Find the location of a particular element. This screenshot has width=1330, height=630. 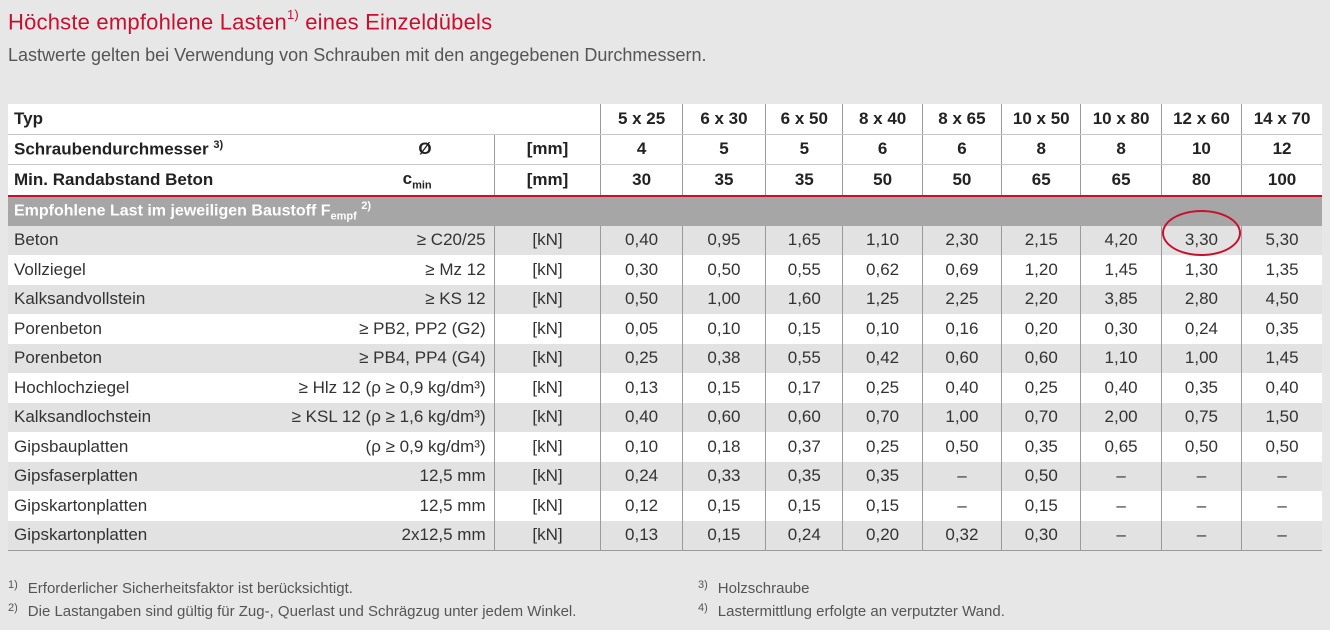

load-value: 0,69 is located at coordinates (961, 270).